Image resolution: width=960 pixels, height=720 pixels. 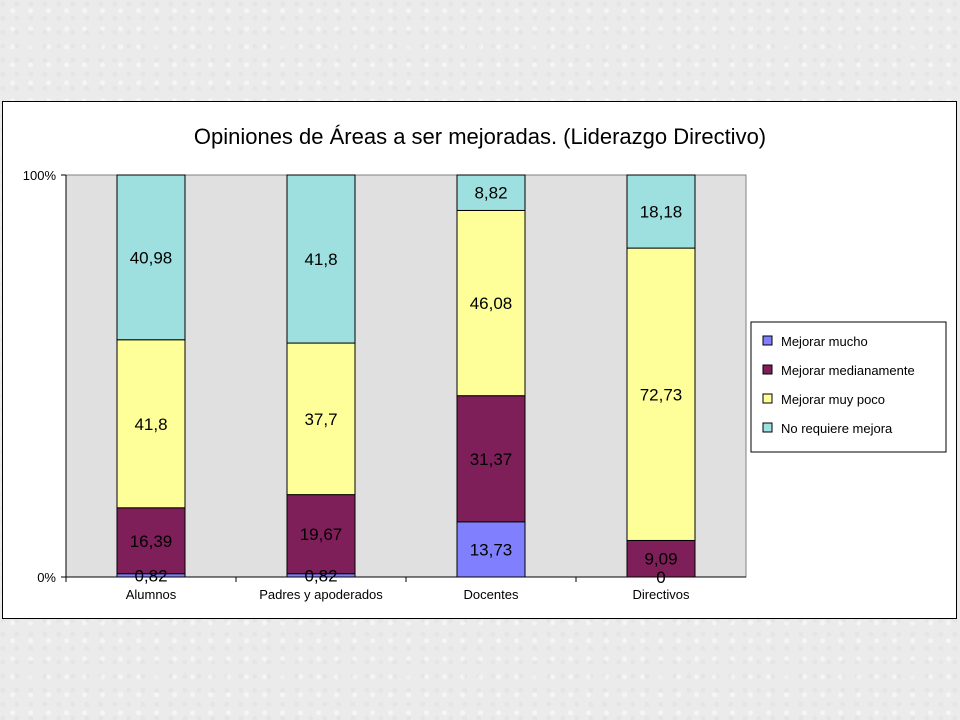 I want to click on data-label-alumnos-mejorar-mucho: 0,82, so click(x=150, y=575).